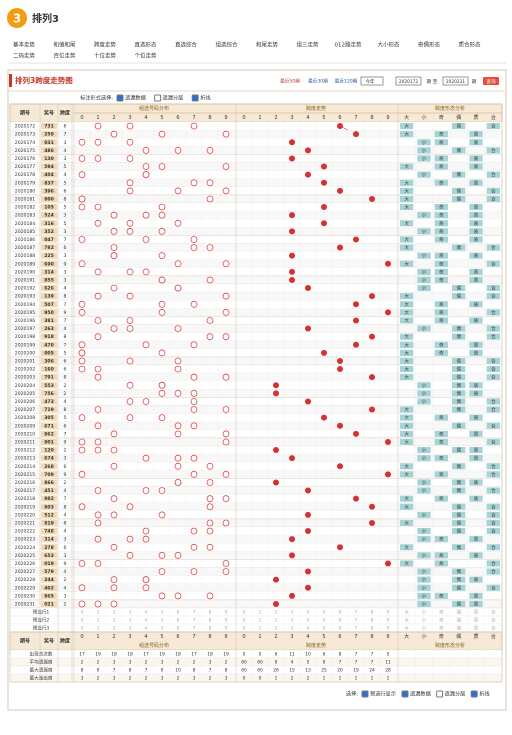 The width and height of the screenshot is (512, 735). I want to click on input-from, so click(408, 81).